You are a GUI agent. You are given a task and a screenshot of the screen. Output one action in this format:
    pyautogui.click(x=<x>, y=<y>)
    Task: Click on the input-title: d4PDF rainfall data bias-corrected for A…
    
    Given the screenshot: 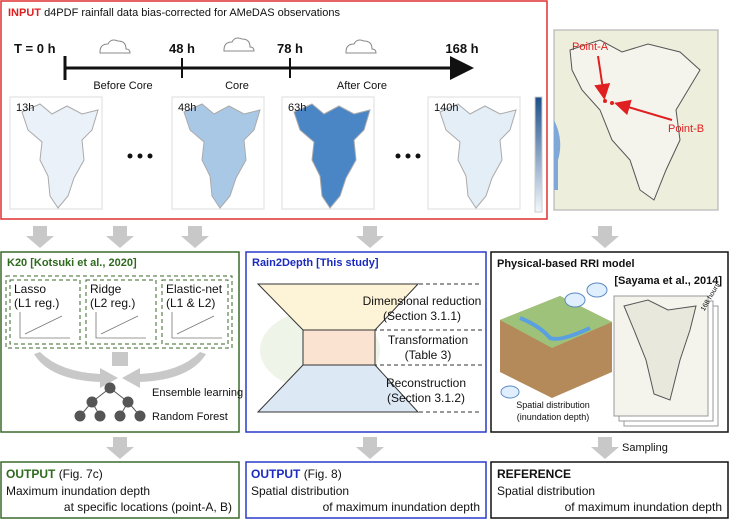 What is the action you would take?
    pyautogui.click(x=192, y=13)
    